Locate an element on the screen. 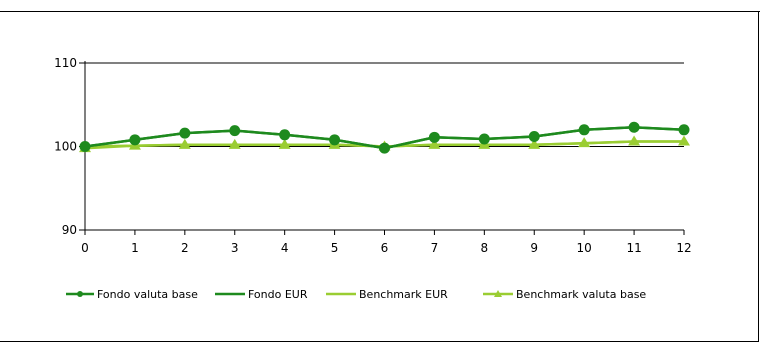 The image size is (760, 343). series-group is located at coordinates (384, 137).